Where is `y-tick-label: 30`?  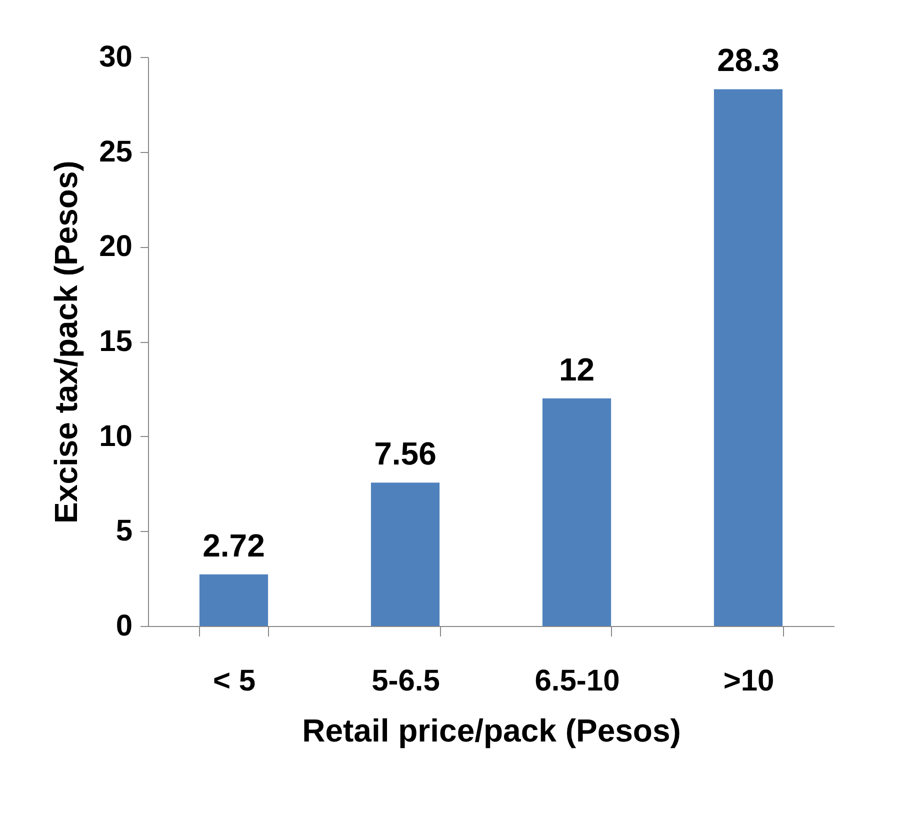 y-tick-label: 30 is located at coordinates (115, 57).